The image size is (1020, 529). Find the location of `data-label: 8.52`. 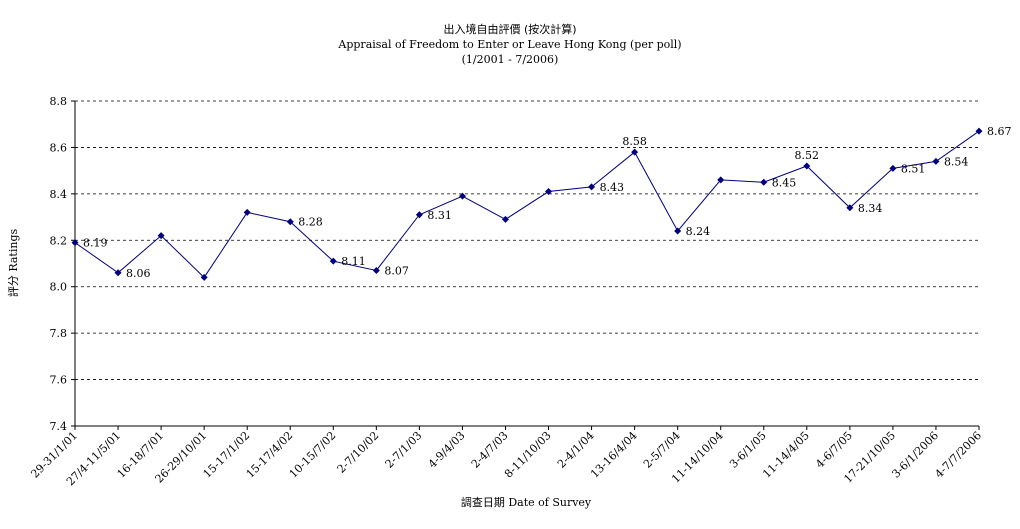

data-label: 8.52 is located at coordinates (807, 155).